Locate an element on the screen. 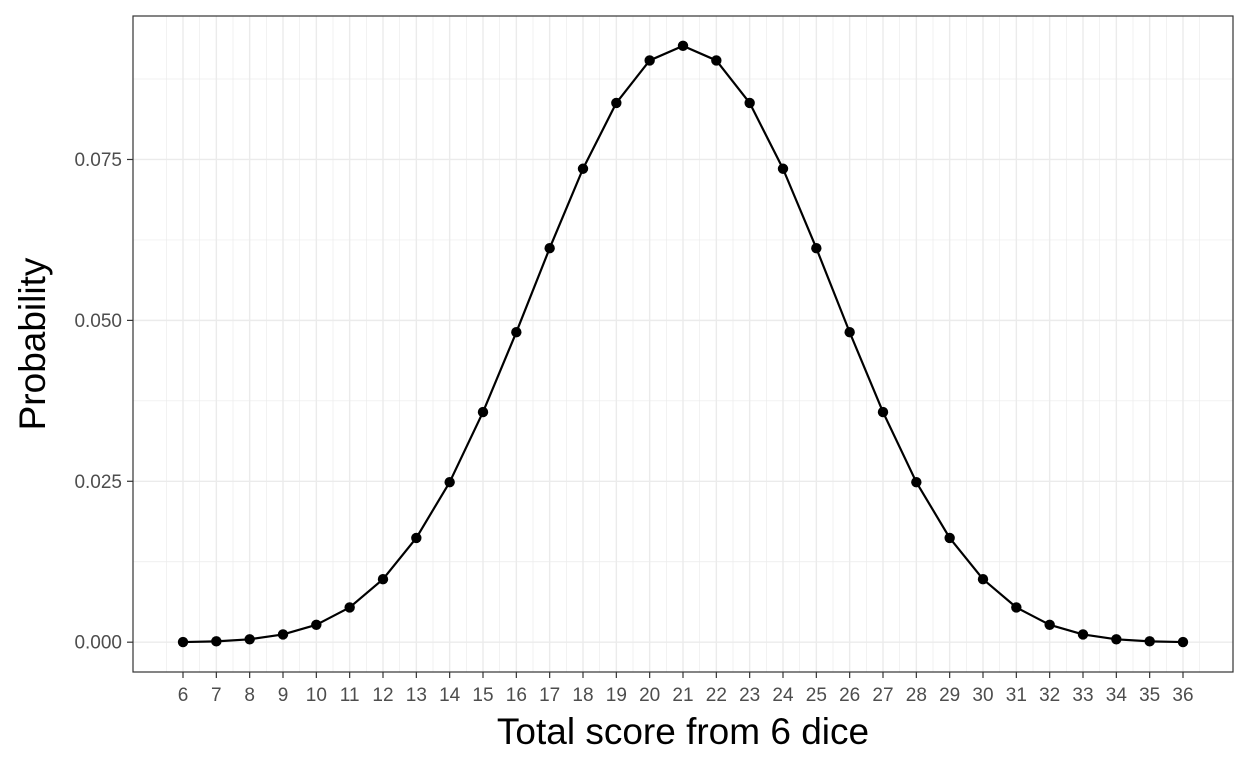  x-tick-label: 23 is located at coordinates (749, 695).